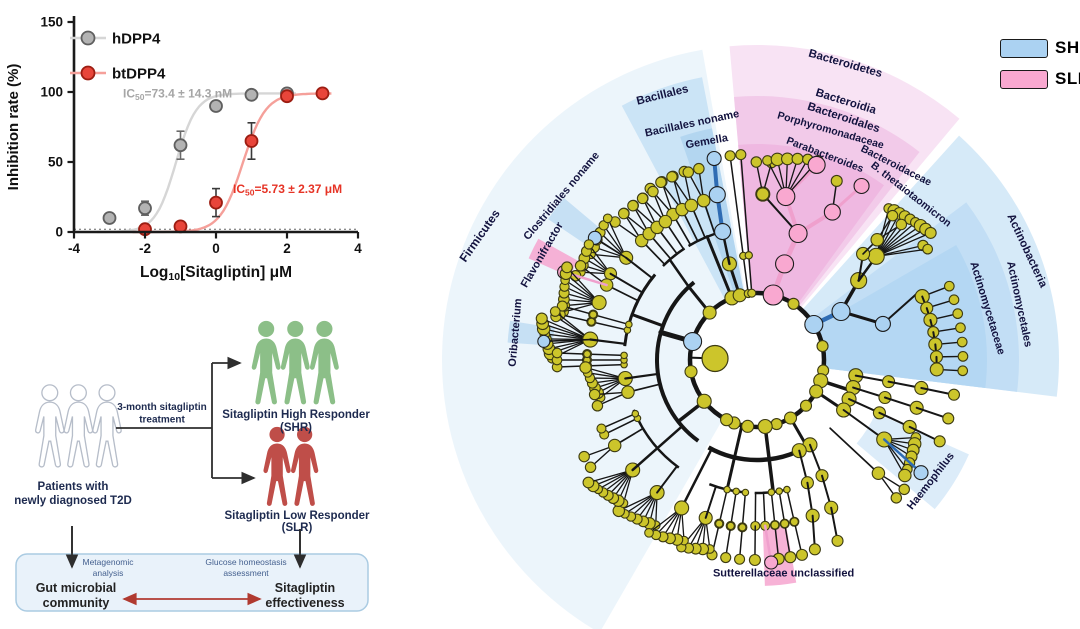 This screenshot has width=1080, height=629. I want to click on x-tick-label: 2, so click(287, 248).